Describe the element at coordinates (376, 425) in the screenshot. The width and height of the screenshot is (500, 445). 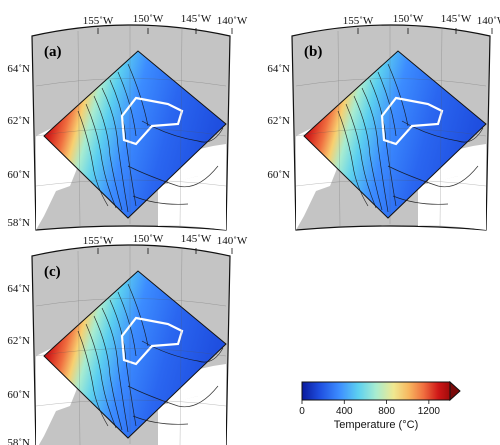
I see `colorbar-title: Temperature (°C)` at that location.